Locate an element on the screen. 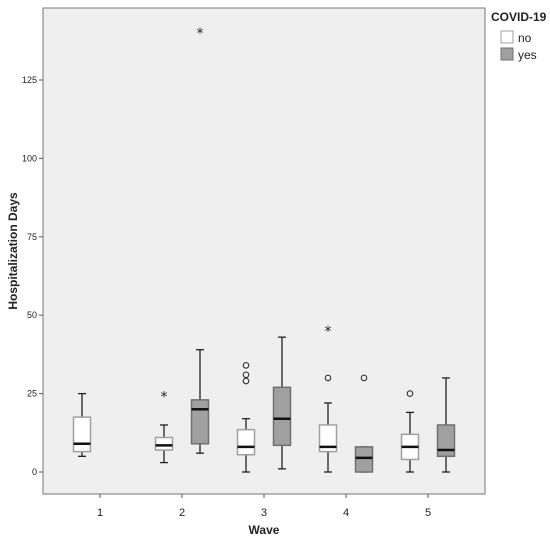 The width and height of the screenshot is (550, 541). y-tick-label: 0 is located at coordinates (34, 472).